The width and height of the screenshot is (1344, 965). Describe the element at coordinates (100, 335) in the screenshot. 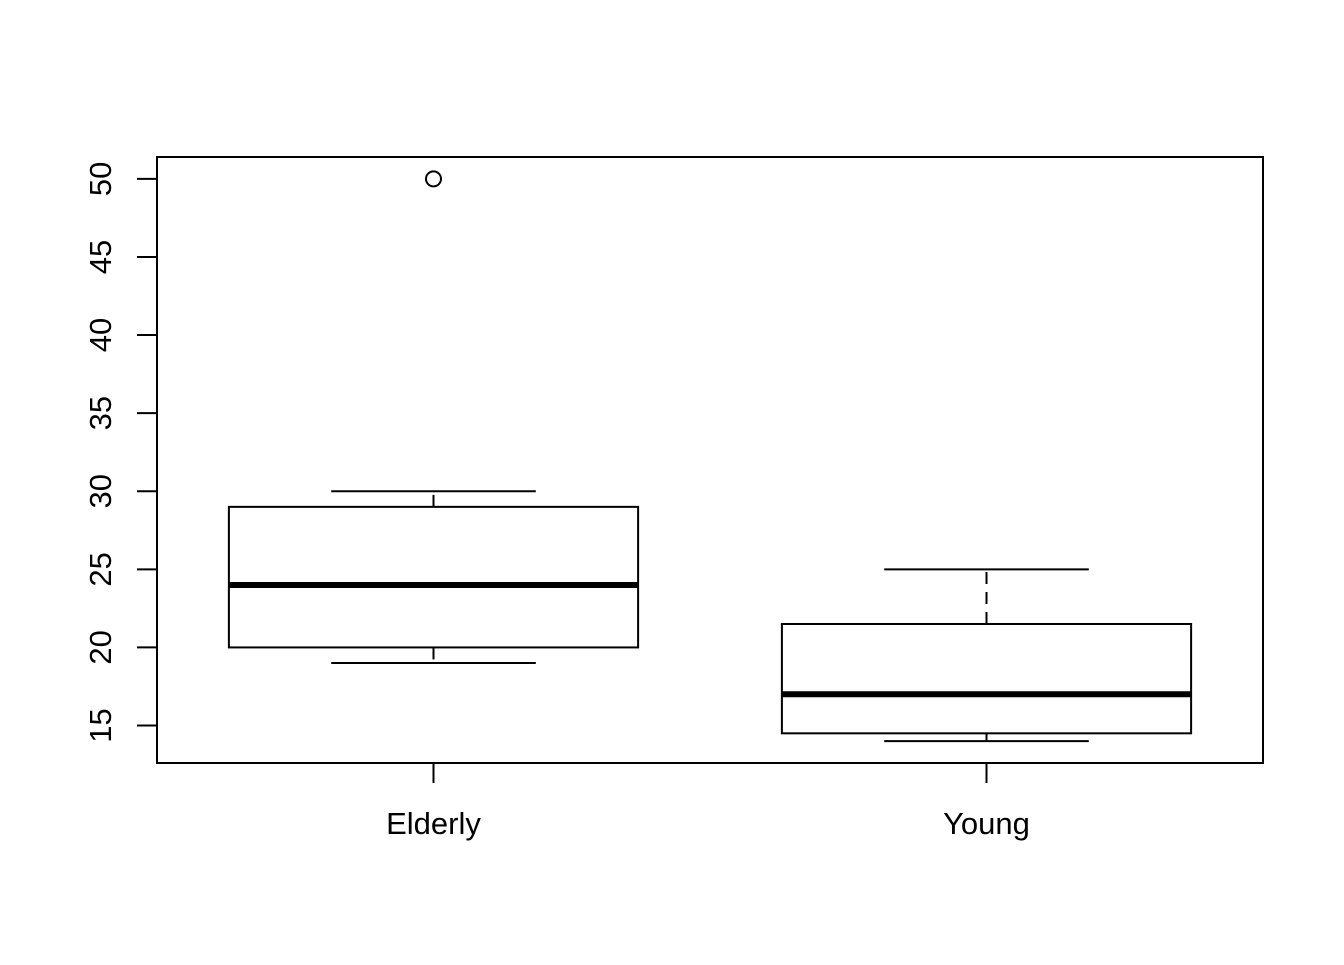

I see `y-tick-label: 40` at that location.